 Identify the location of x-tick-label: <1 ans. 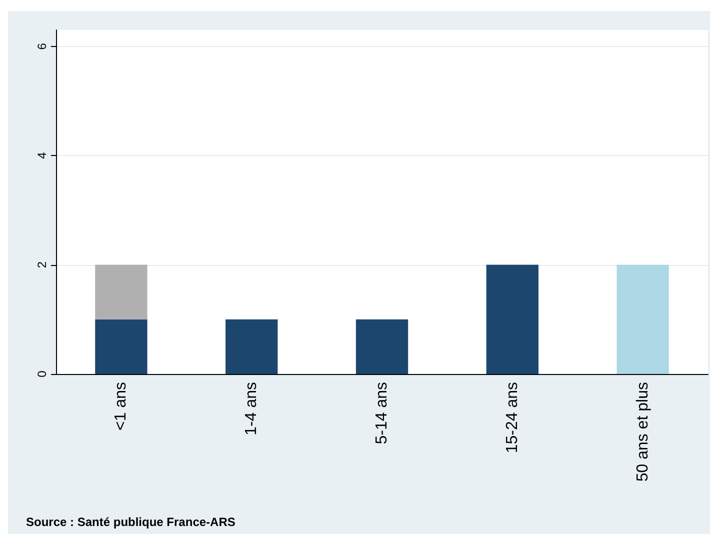
(121, 406).